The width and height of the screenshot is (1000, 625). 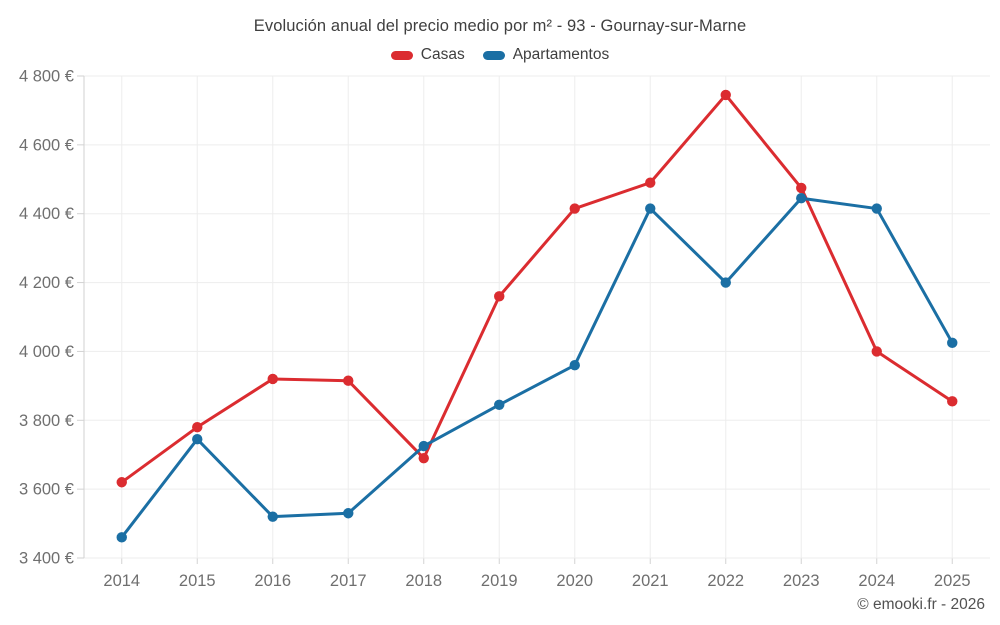 What do you see at coordinates (348, 380) in the screenshot?
I see `casas-point-2017` at bounding box center [348, 380].